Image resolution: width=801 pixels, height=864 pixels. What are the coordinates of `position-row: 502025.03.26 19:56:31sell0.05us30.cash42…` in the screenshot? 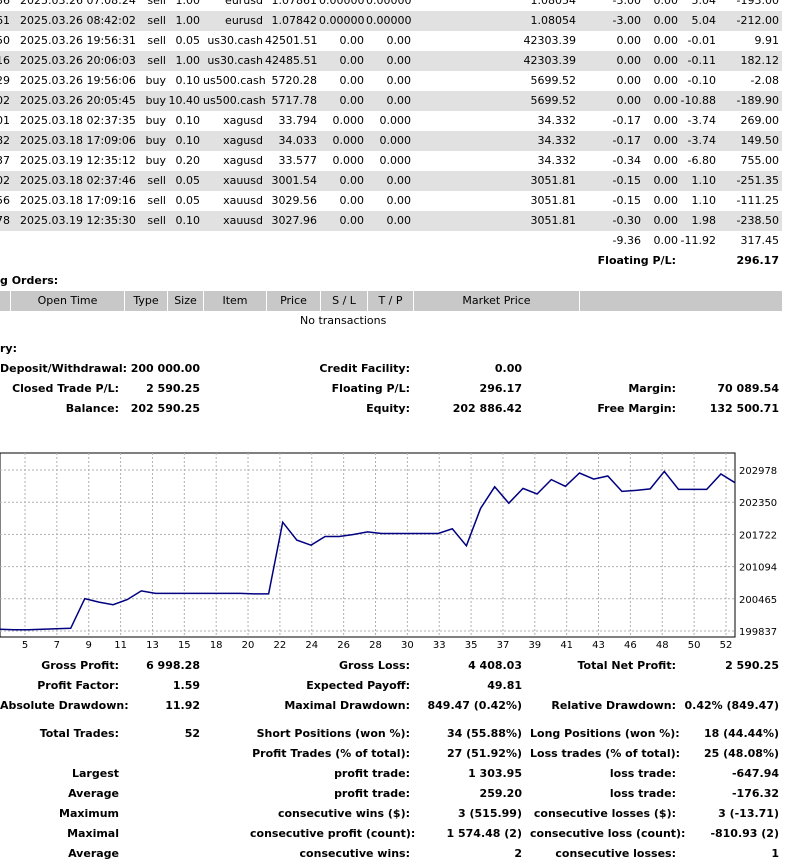 It's located at (391, 41).